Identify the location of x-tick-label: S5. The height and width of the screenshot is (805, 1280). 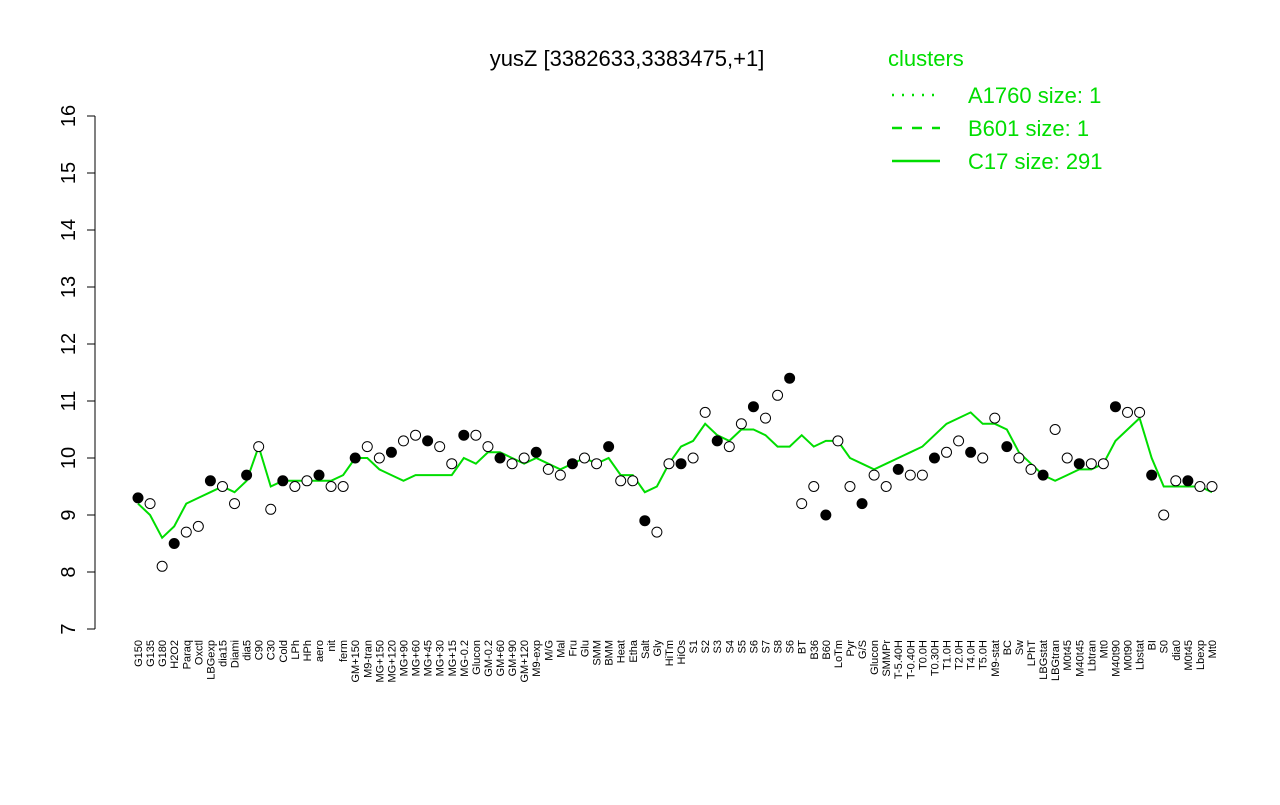
(742, 646).